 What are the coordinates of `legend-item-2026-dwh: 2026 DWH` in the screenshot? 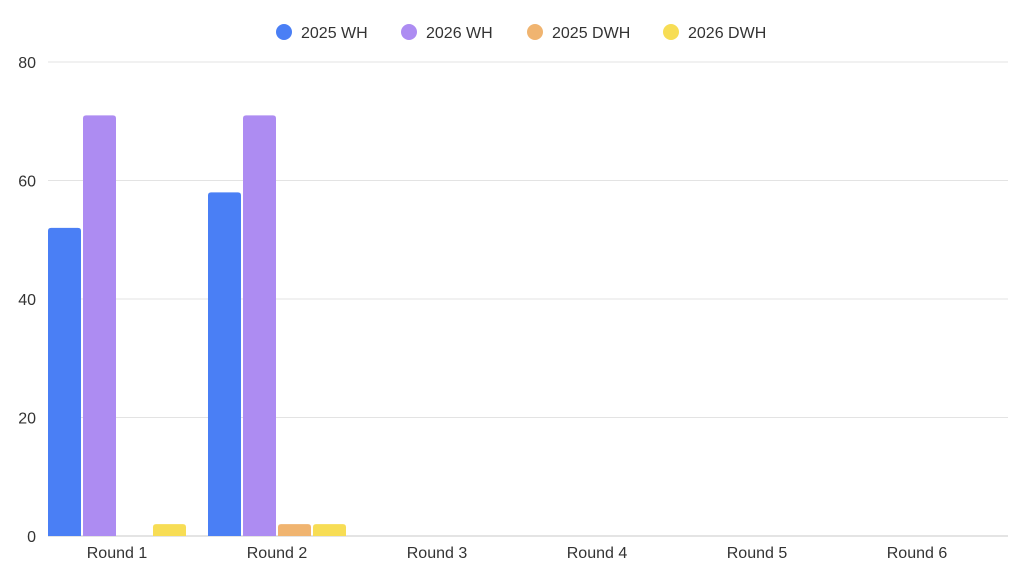 It's located at (714, 33).